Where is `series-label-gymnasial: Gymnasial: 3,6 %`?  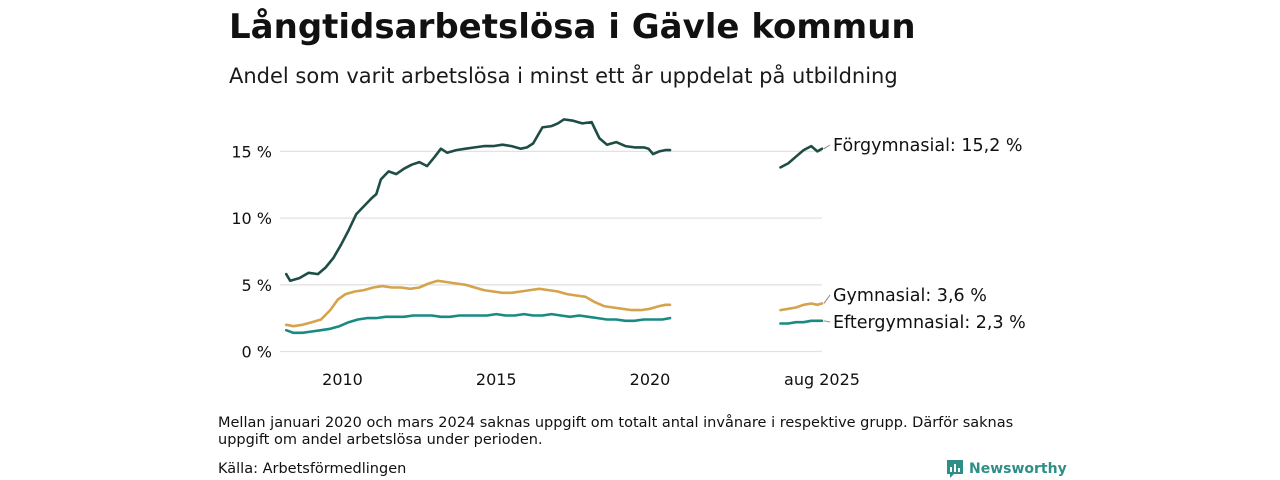
series-label-gymnasial: Gymnasial: 3,6 % is located at coordinates (910, 296).